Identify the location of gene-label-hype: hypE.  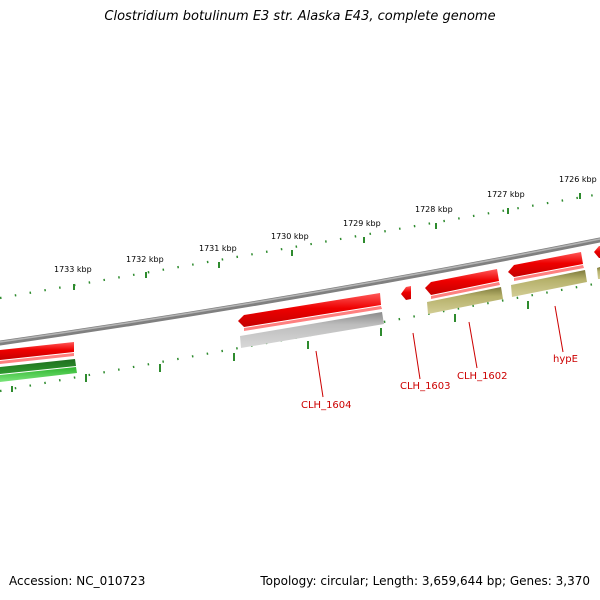
(565, 359).